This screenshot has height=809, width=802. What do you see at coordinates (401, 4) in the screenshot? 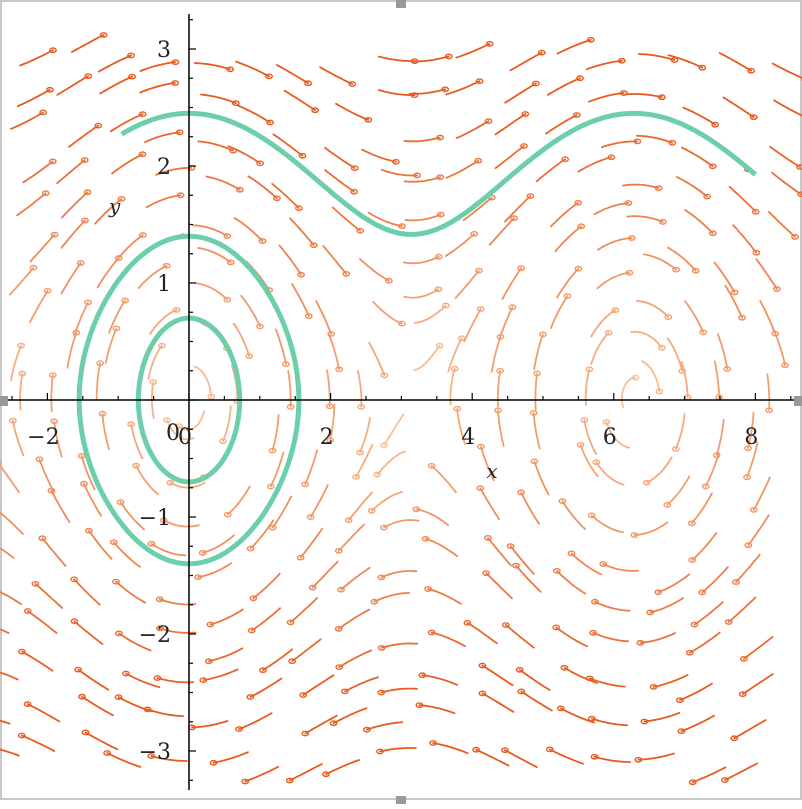
I see `handle-top` at bounding box center [401, 4].